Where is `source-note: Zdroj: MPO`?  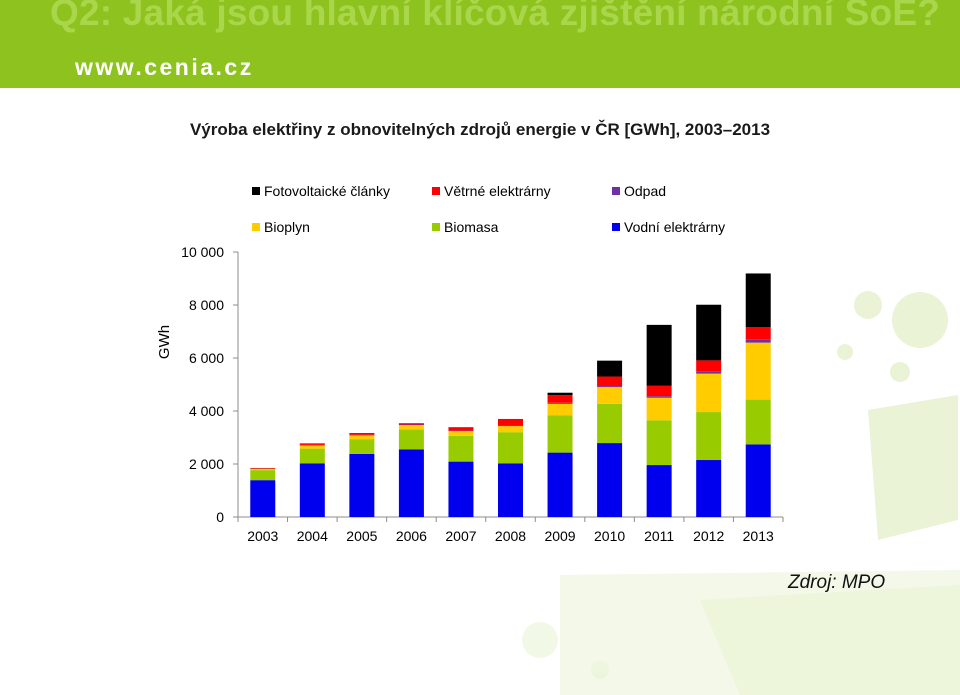
source-note: Zdroj: MPO is located at coordinates (837, 582).